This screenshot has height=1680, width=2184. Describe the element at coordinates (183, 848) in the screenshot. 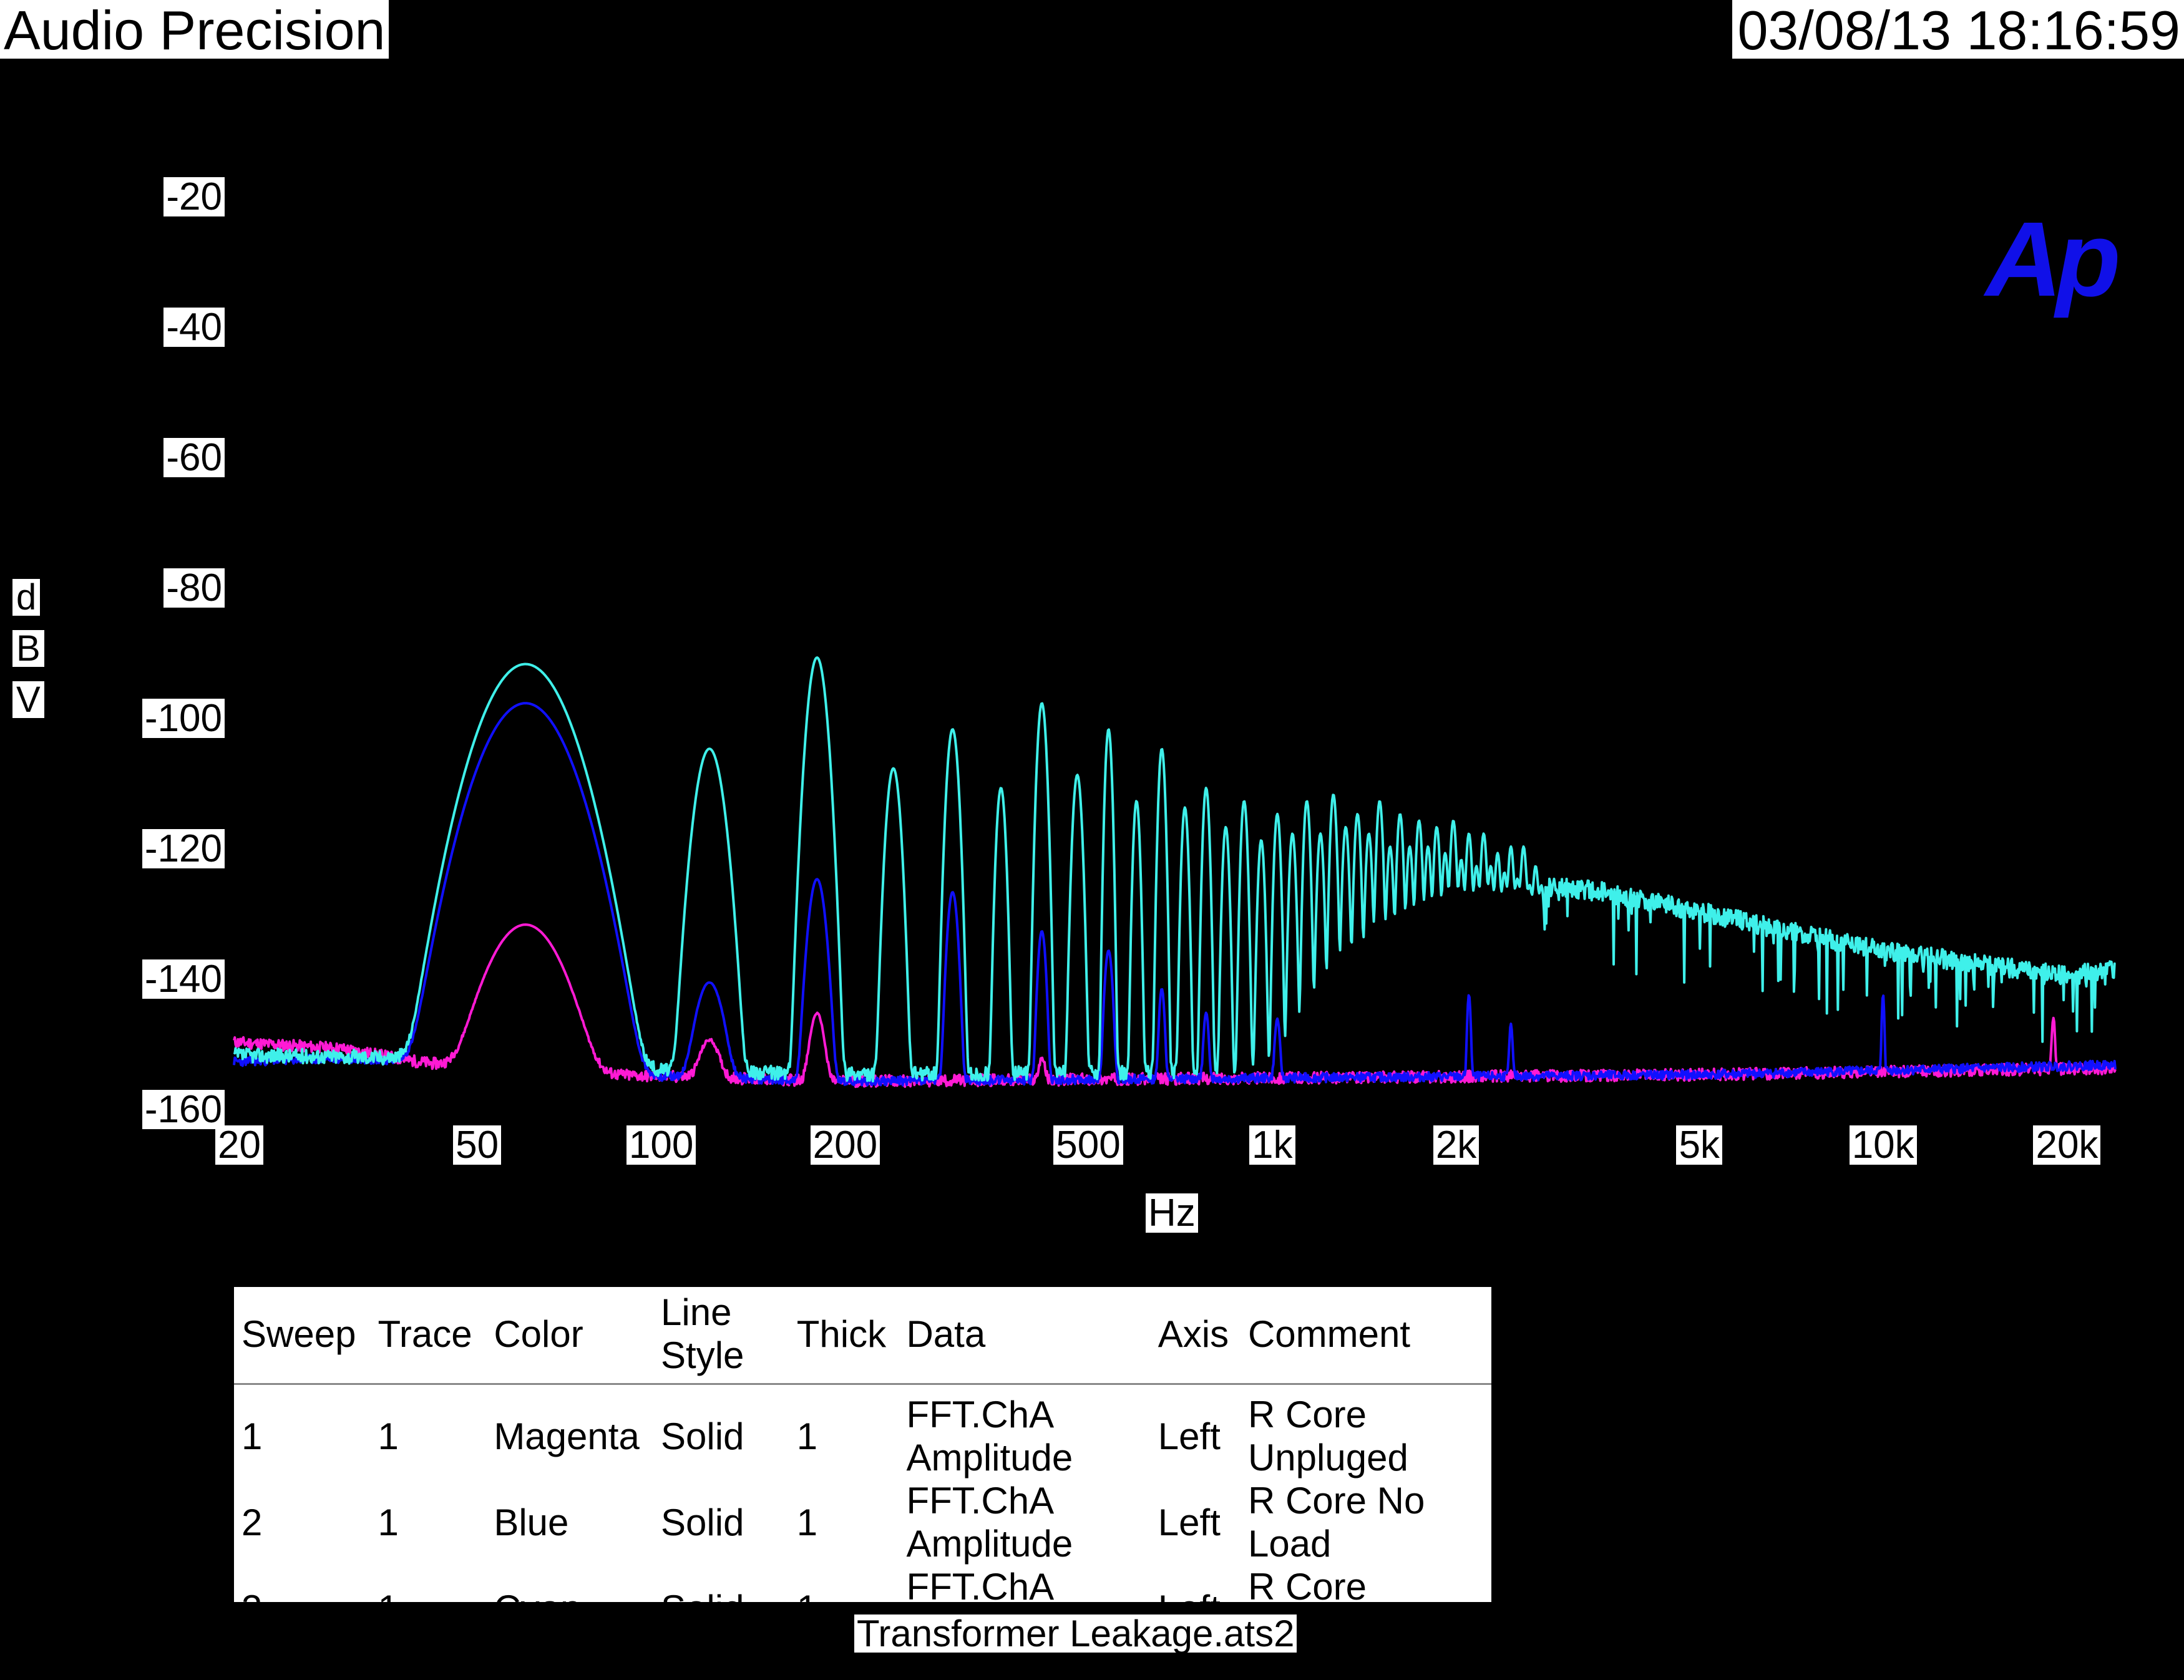

I see `y-tick-label: -120` at that location.